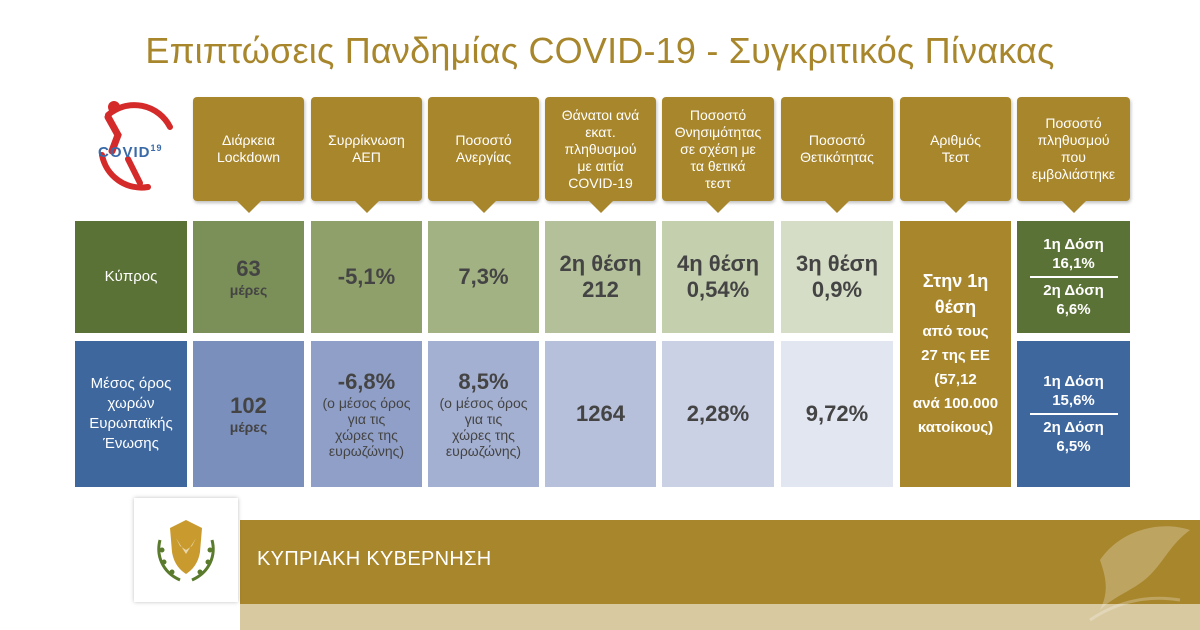 This screenshot has width=1200, height=630. What do you see at coordinates (124, 152) in the screenshot?
I see `logo-text: COVID` at bounding box center [124, 152].